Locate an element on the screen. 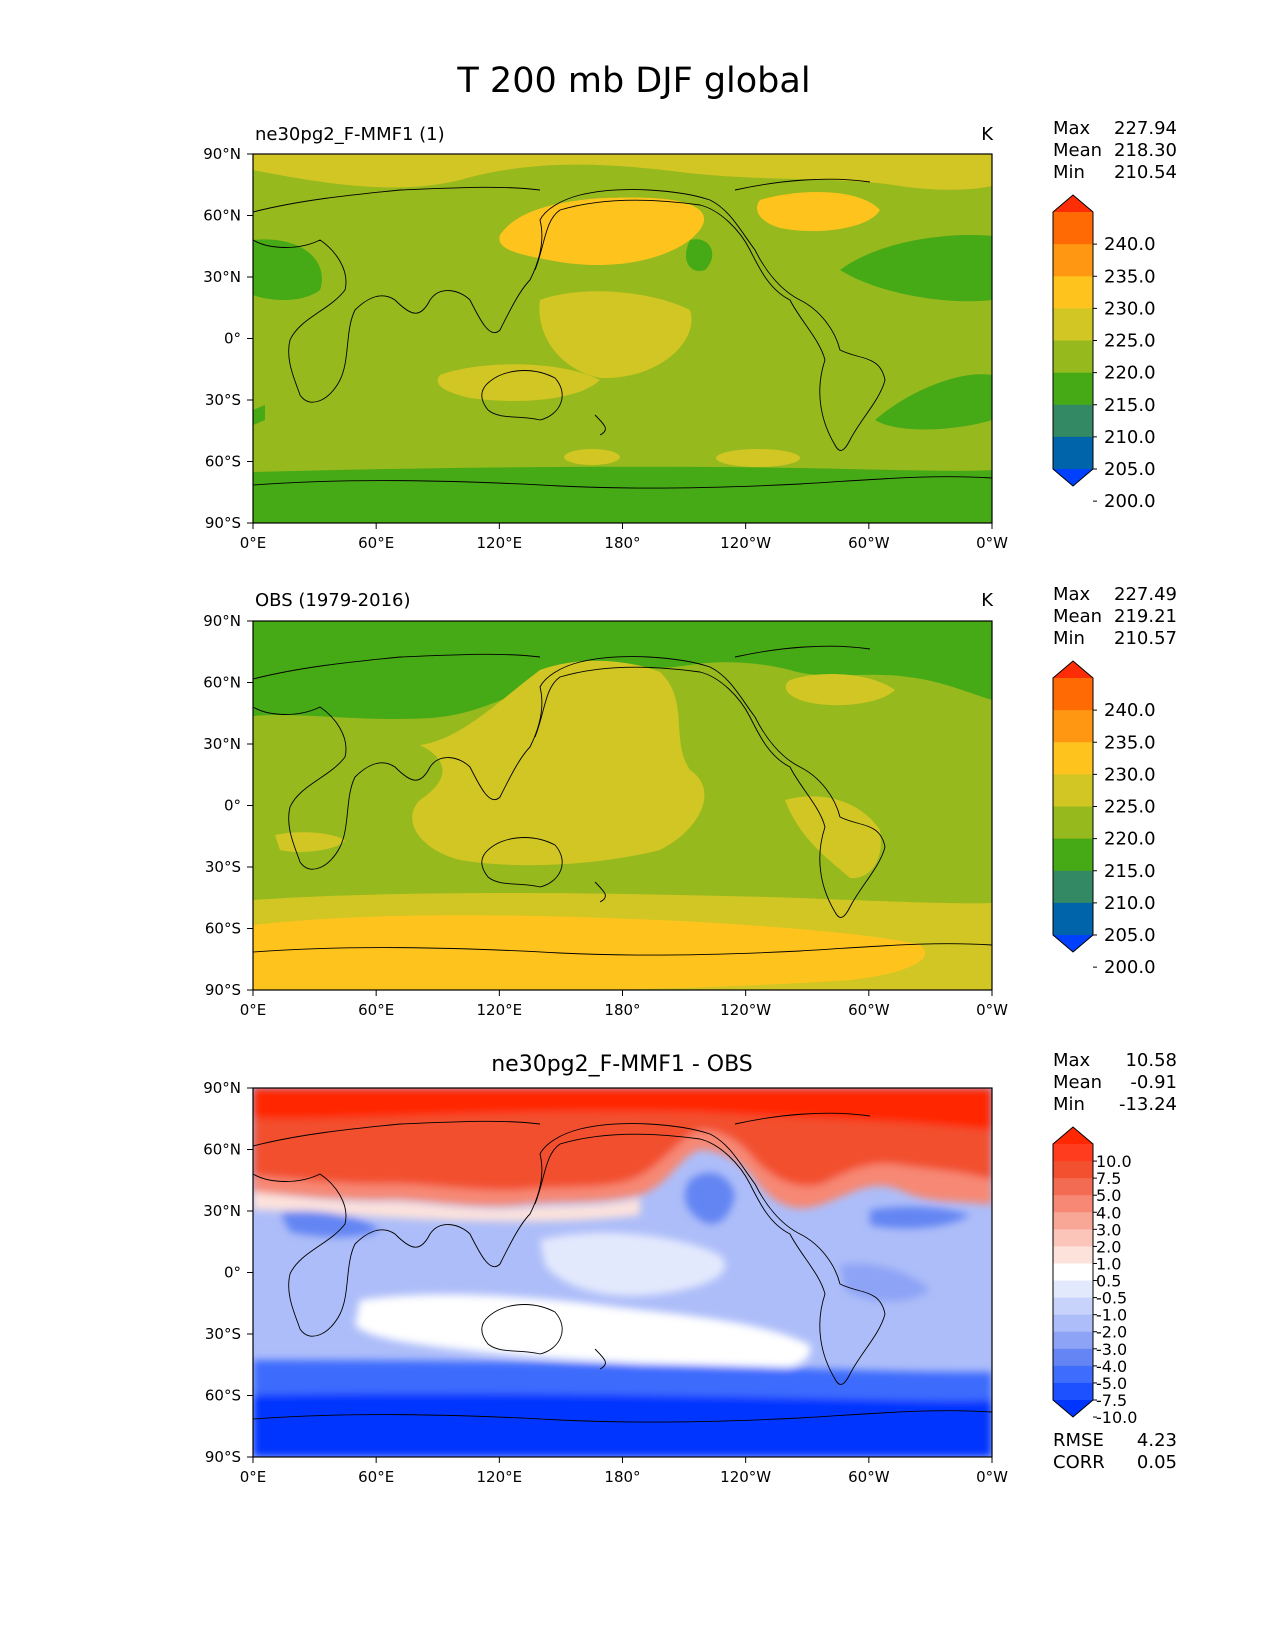 Image resolution: width=1275 pixels, height=1650 pixels. diff-field-natlantic-blue is located at coordinates (920, 1217).